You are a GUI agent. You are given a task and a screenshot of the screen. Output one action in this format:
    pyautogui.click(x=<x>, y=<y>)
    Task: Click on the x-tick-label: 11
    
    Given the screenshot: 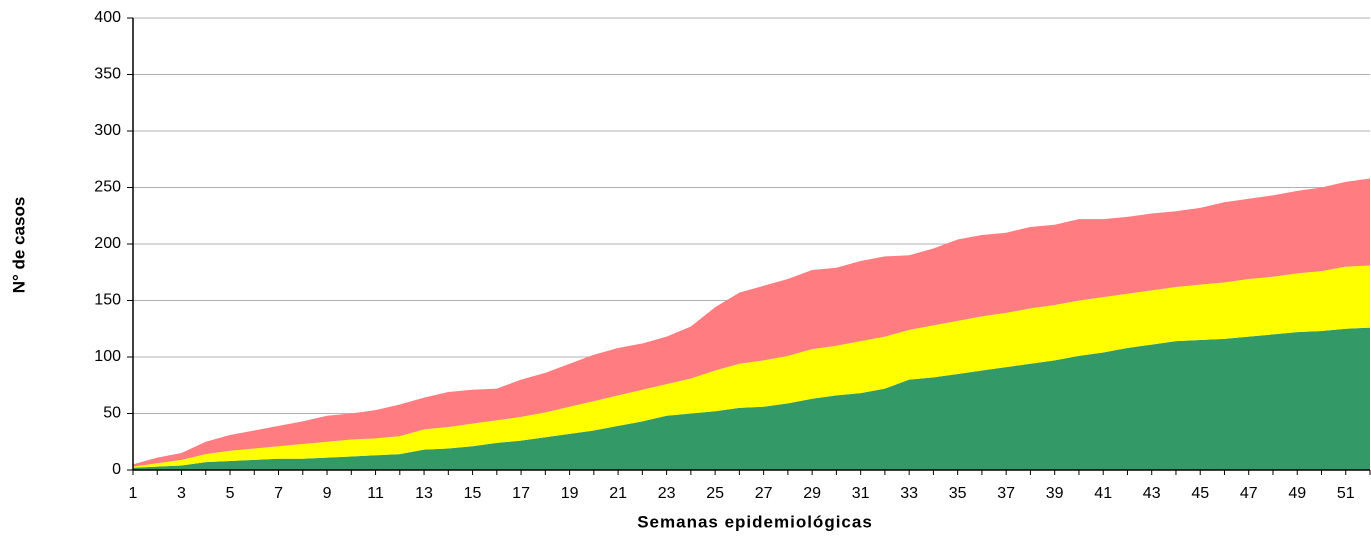 What is the action you would take?
    pyautogui.click(x=375, y=493)
    